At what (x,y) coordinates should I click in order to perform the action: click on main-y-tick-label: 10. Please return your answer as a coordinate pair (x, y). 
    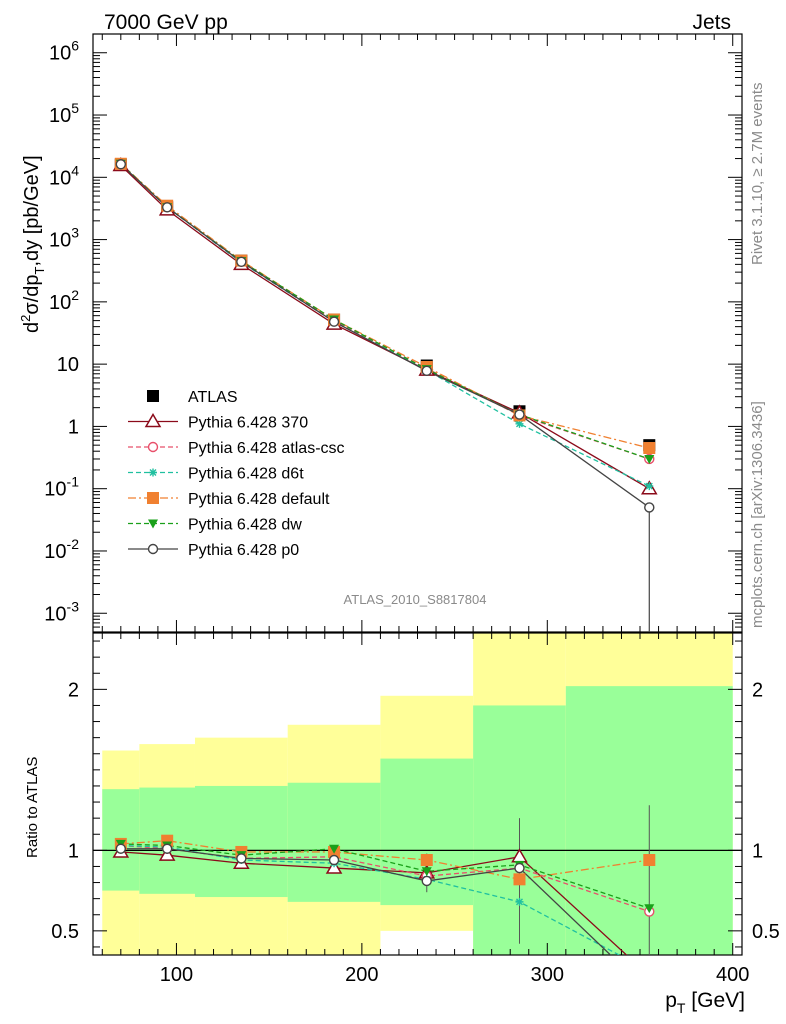
    Looking at the image, I should click on (68, 365).